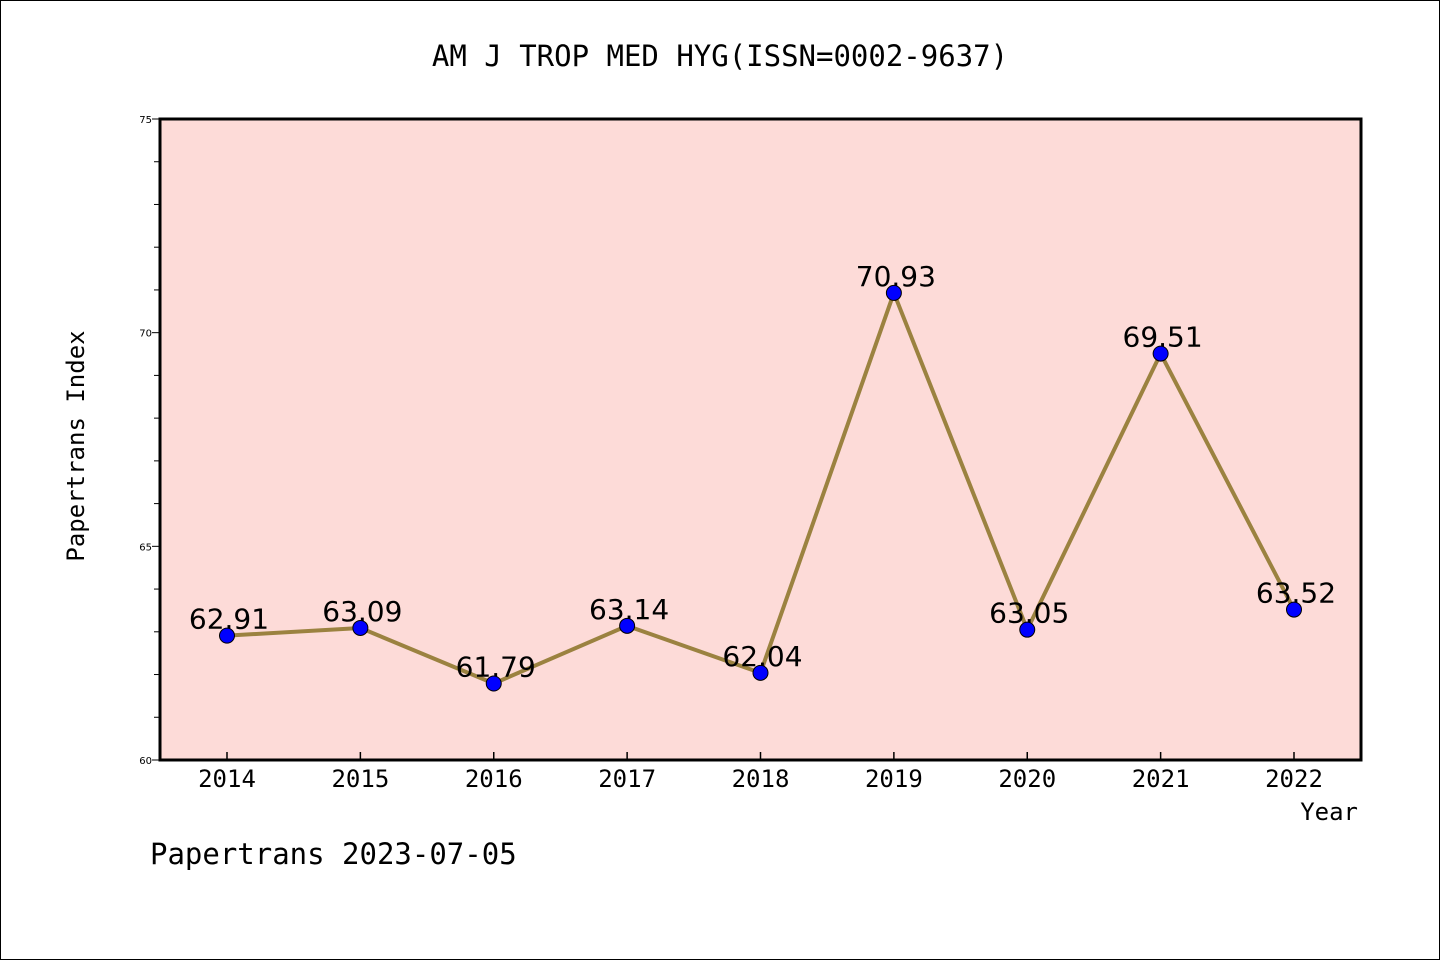  What do you see at coordinates (360, 779) in the screenshot?
I see `x-tick-label: 2015` at bounding box center [360, 779].